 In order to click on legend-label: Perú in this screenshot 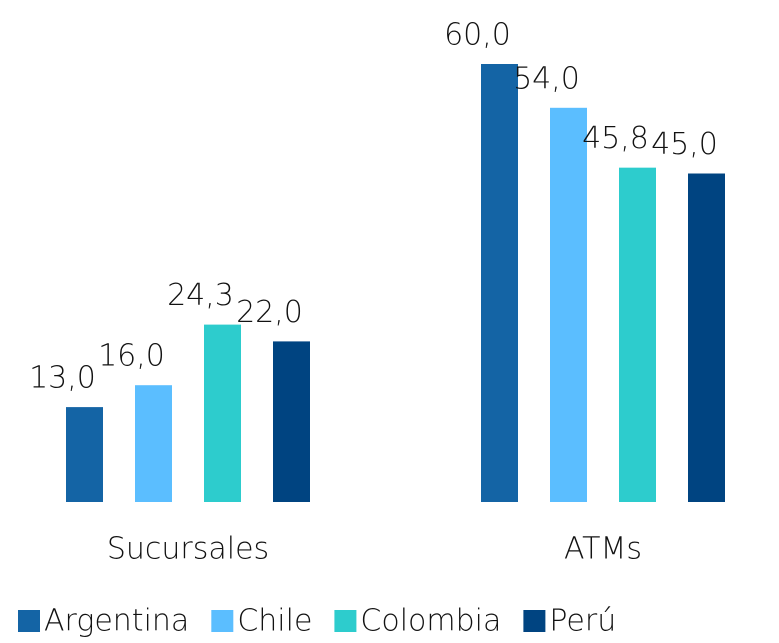, I will do `click(582, 621)`.